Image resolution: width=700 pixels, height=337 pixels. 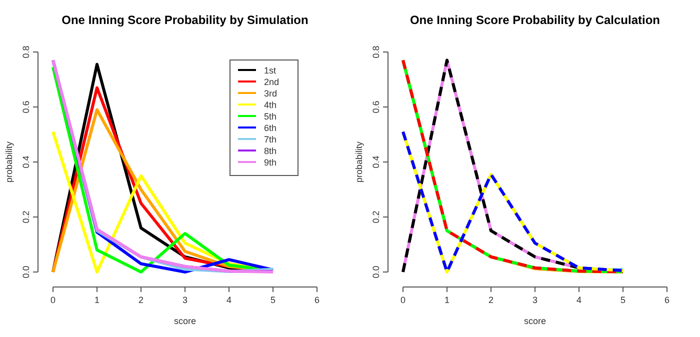 I want to click on legend-label: 4th, so click(x=270, y=105).